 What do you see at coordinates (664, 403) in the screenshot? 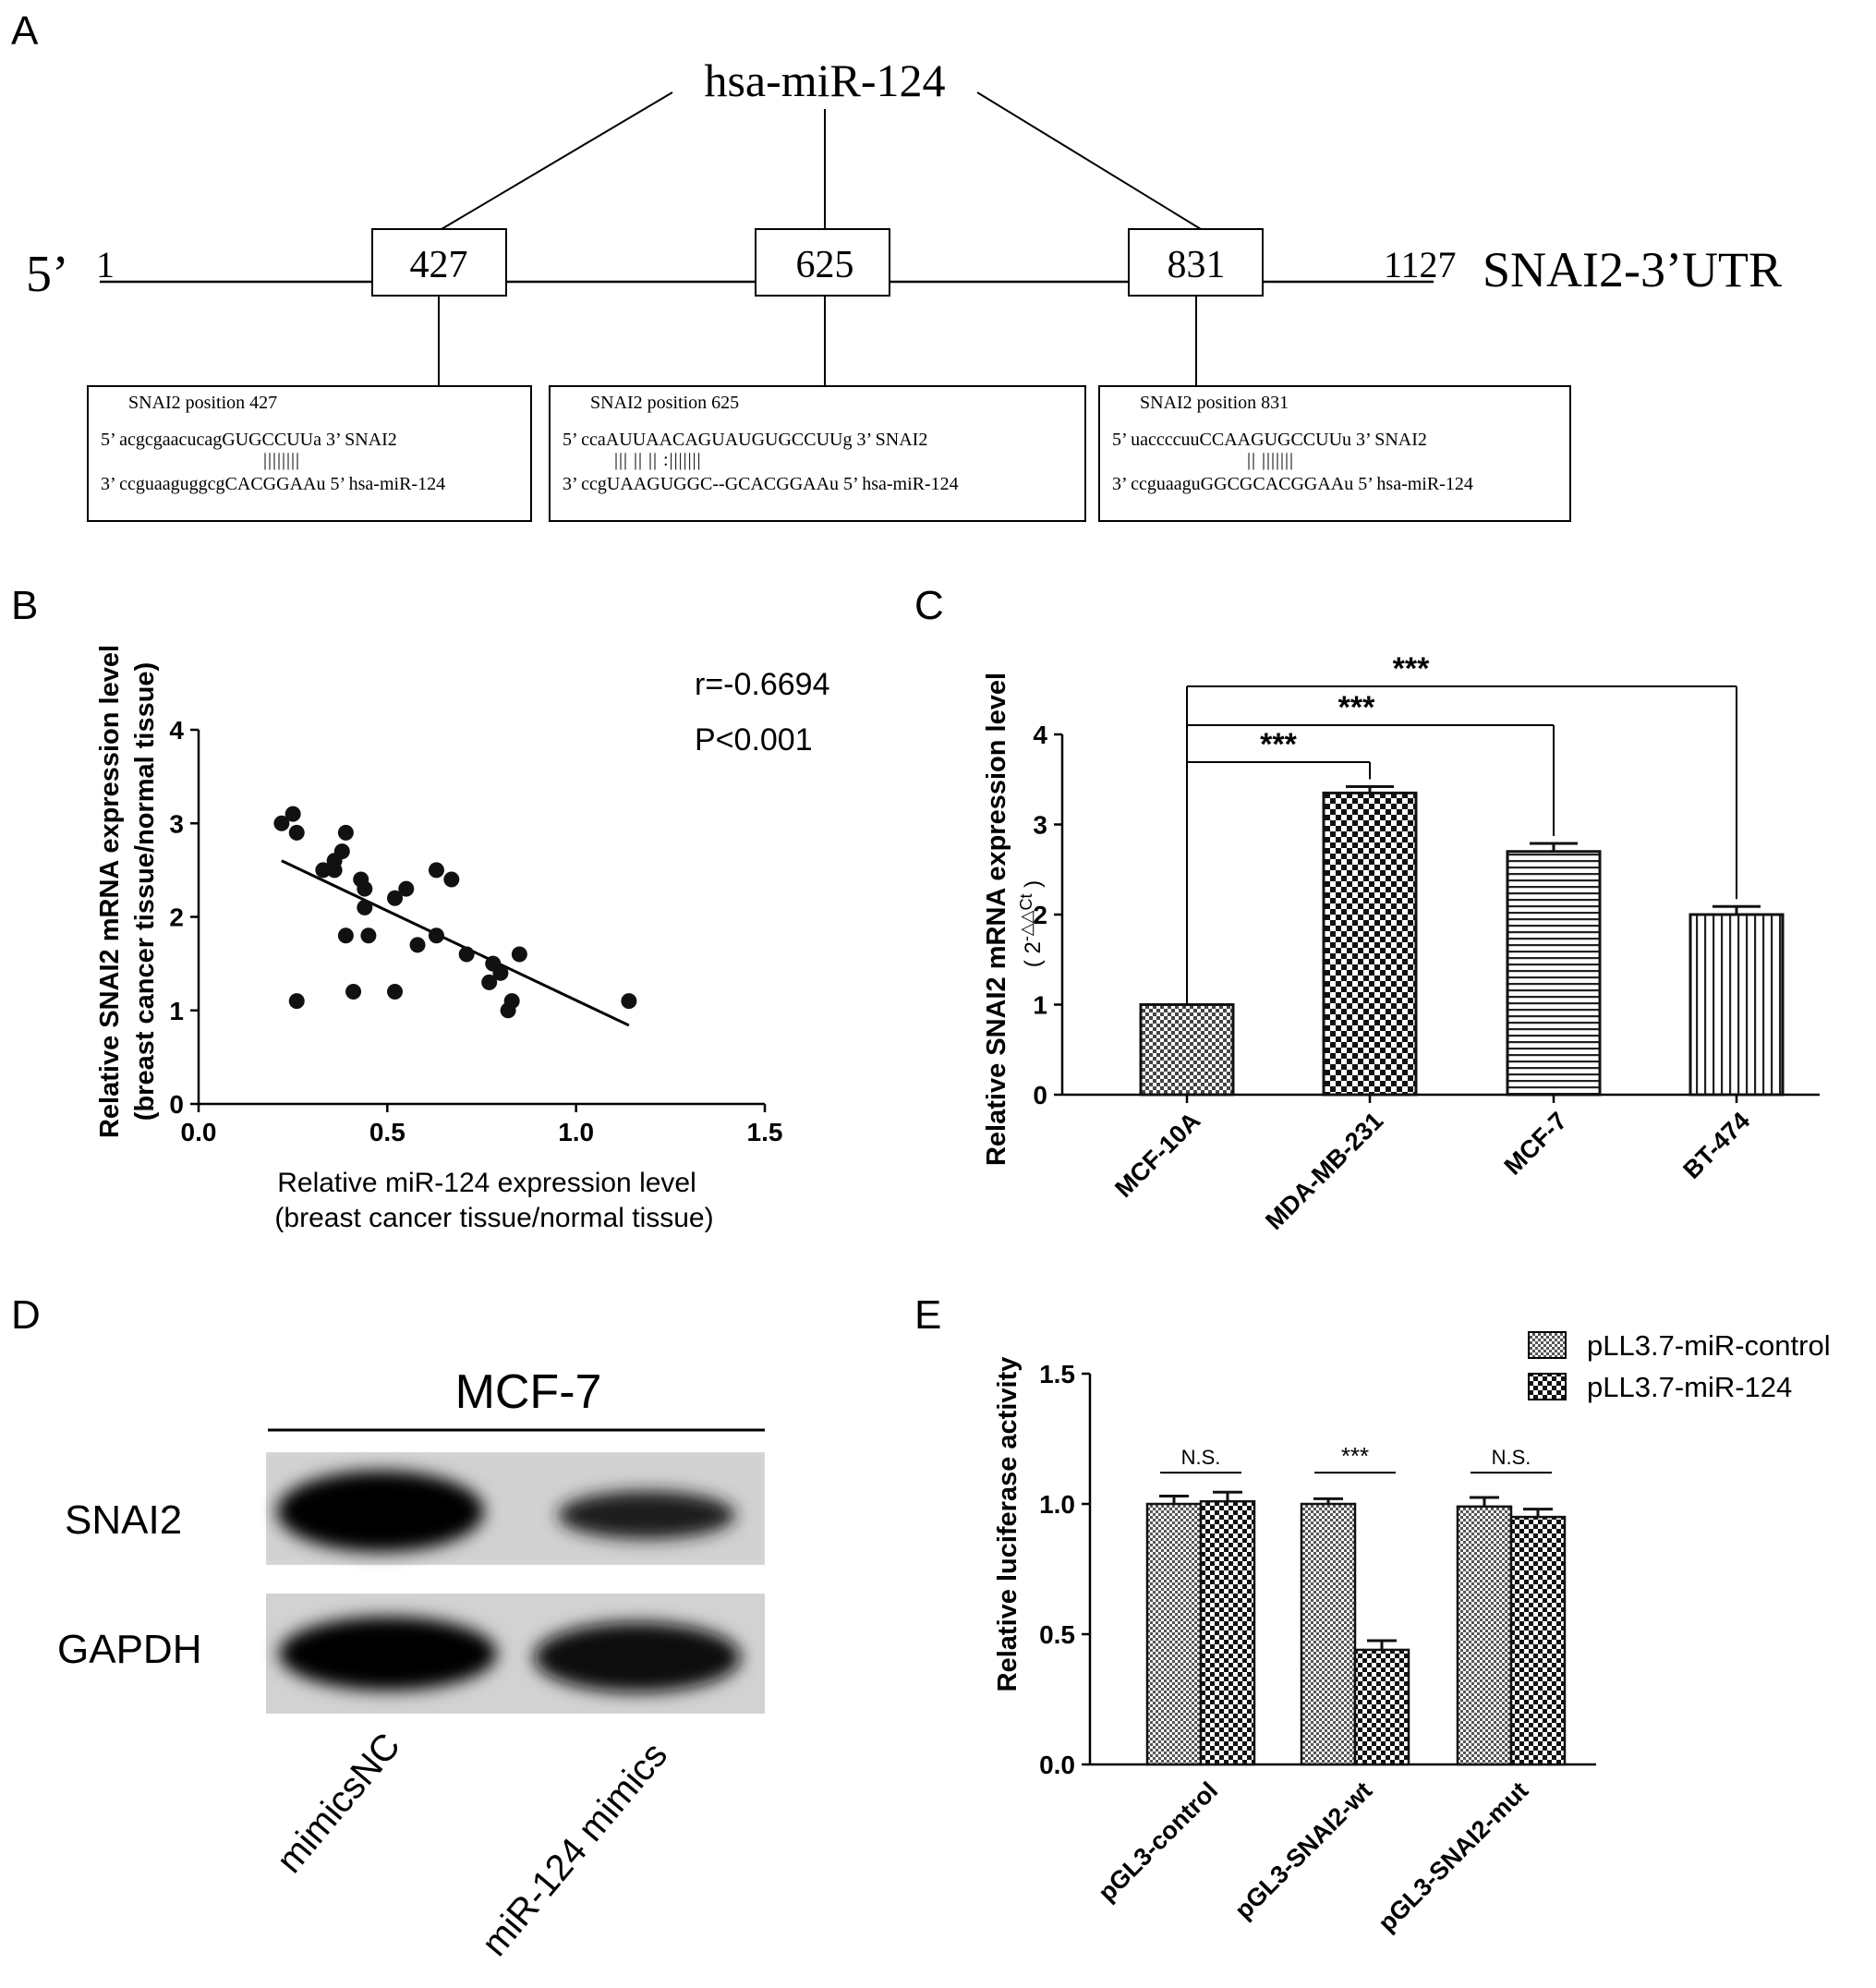
I see `site-title: SNAI2 position 625` at bounding box center [664, 403].